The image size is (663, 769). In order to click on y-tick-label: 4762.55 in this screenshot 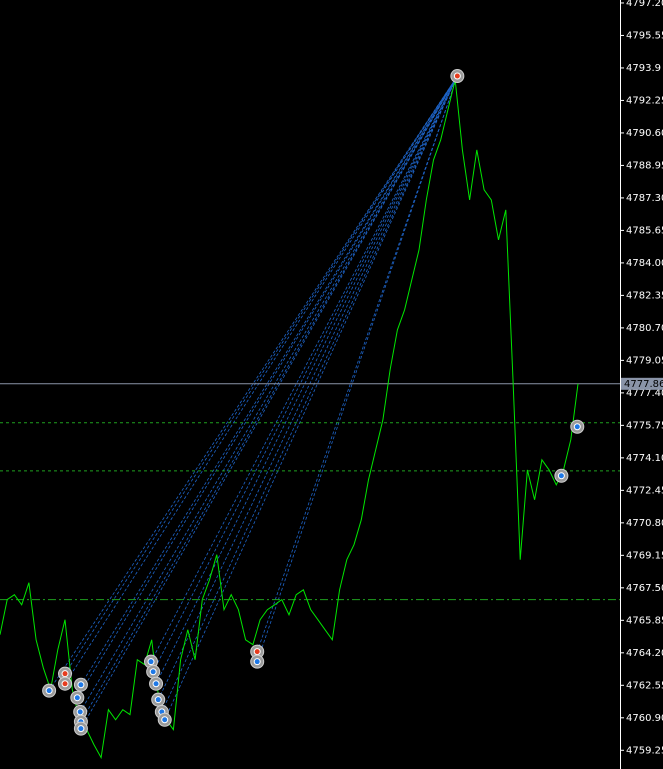, I will do `click(644, 685)`.